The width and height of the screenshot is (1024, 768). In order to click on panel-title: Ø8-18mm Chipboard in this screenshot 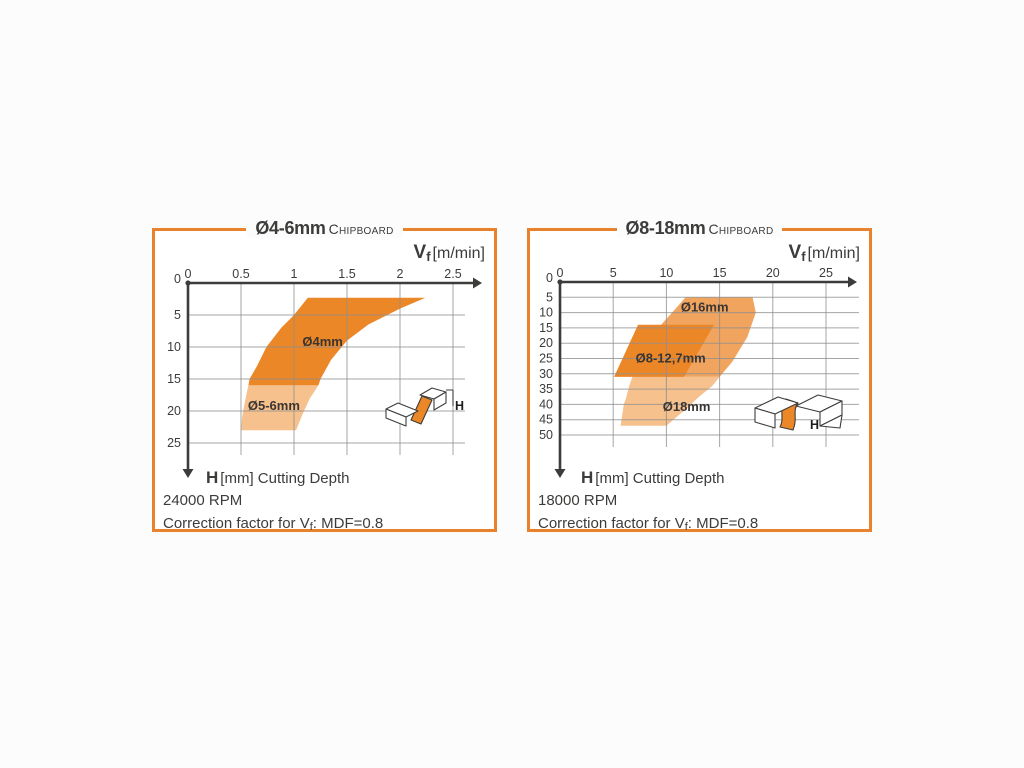, I will do `click(699, 228)`.